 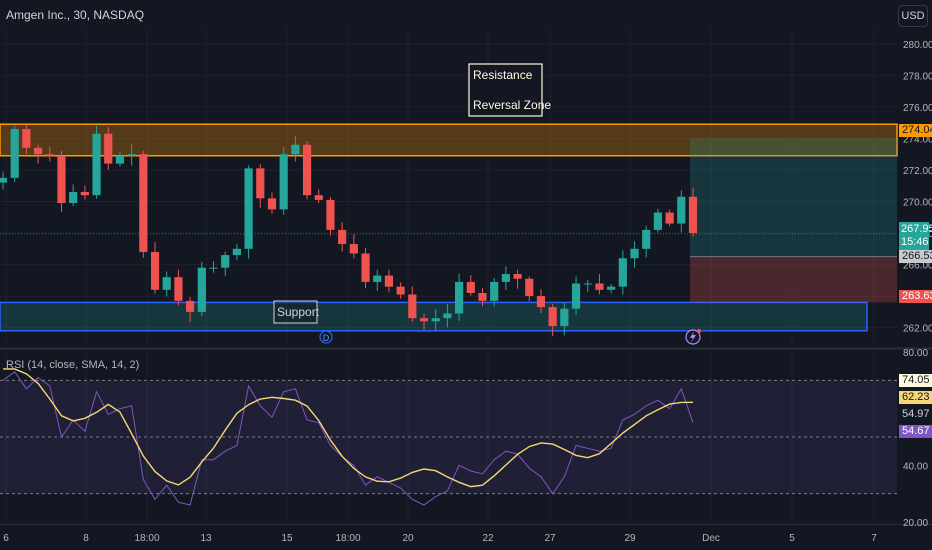 I want to click on rsi-tick-label: 20.00, so click(x=915, y=523).